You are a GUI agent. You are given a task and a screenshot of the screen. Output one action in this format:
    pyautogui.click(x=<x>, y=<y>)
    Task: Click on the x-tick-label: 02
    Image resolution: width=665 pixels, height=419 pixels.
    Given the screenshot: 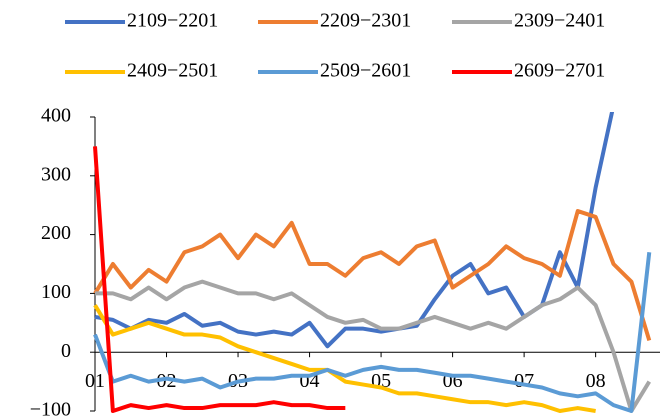 What is the action you would take?
    pyautogui.click(x=167, y=381)
    